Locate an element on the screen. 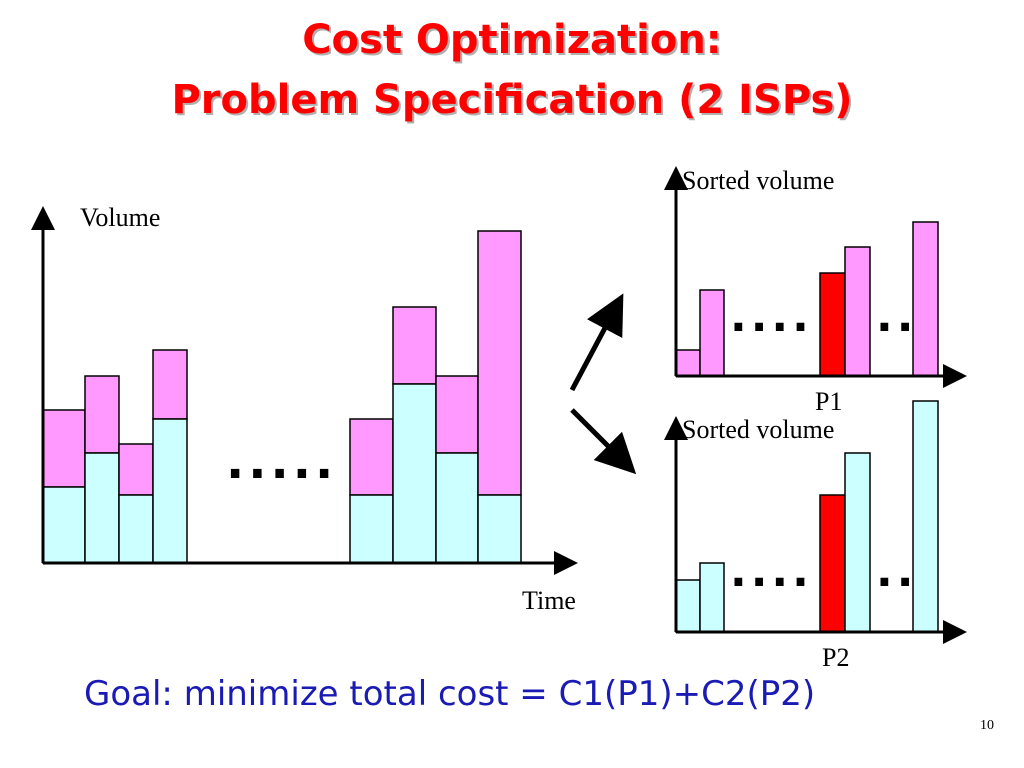  main-bar-6-isp1 is located at coordinates (414, 345).